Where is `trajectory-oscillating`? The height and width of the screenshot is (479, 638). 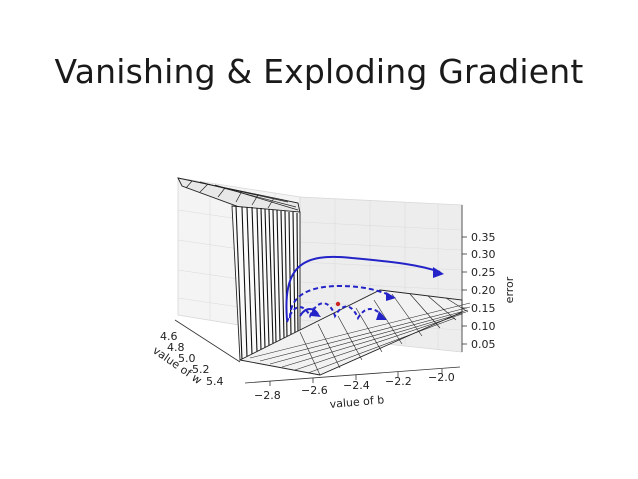 trajectory-oscillating is located at coordinates (335, 312).